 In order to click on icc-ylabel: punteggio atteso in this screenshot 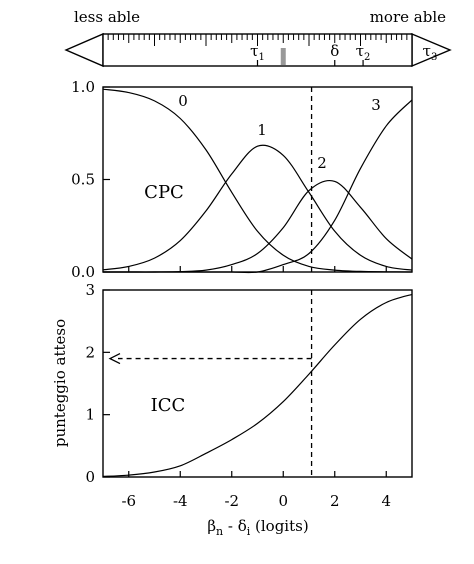, I will do `click(60, 383)`.